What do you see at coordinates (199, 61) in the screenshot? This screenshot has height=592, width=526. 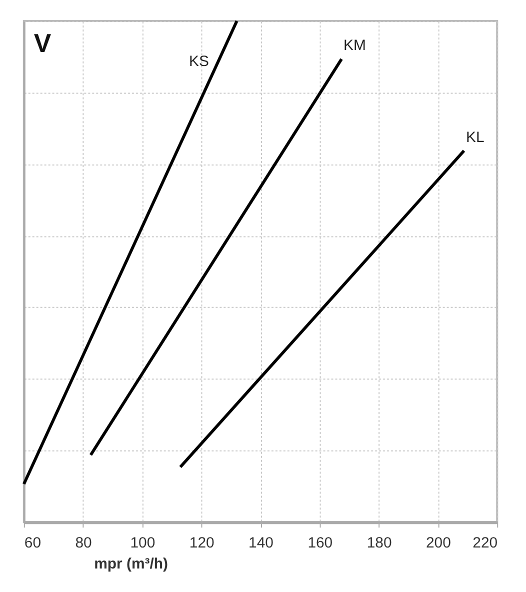 I see `series-label: KS` at bounding box center [199, 61].